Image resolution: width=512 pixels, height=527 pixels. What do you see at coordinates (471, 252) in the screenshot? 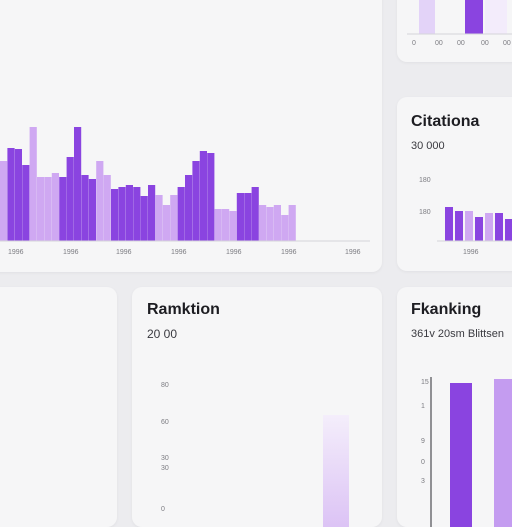
I see `citations-x-tick: 1996` at bounding box center [471, 252].